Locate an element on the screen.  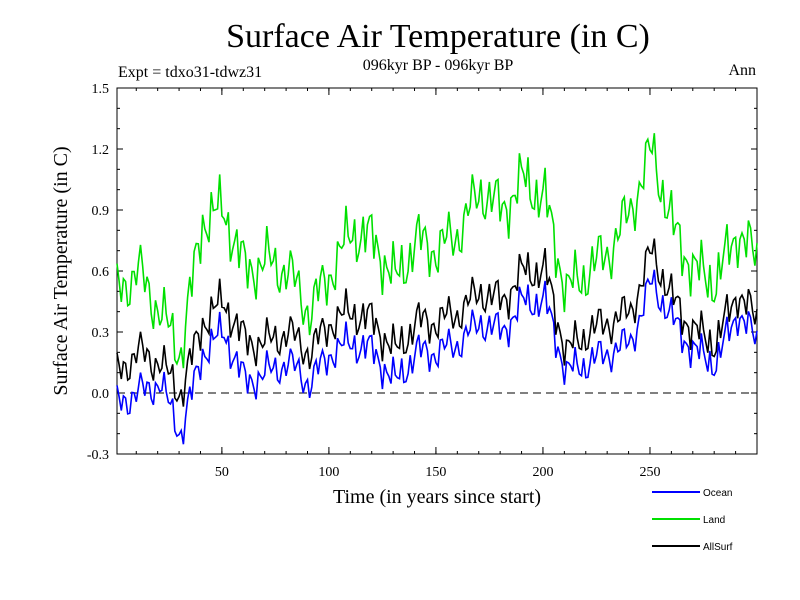
x-tick-label: 50 is located at coordinates (222, 472).